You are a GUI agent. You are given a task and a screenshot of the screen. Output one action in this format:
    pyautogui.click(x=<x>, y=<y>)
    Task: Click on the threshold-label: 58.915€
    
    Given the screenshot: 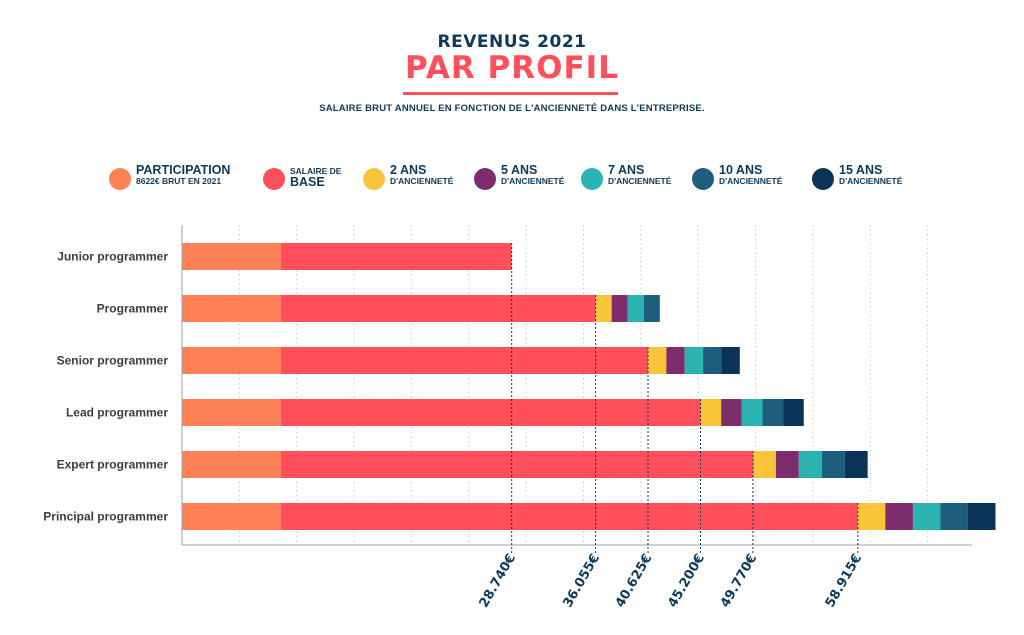 What is the action you would take?
    pyautogui.click(x=844, y=581)
    